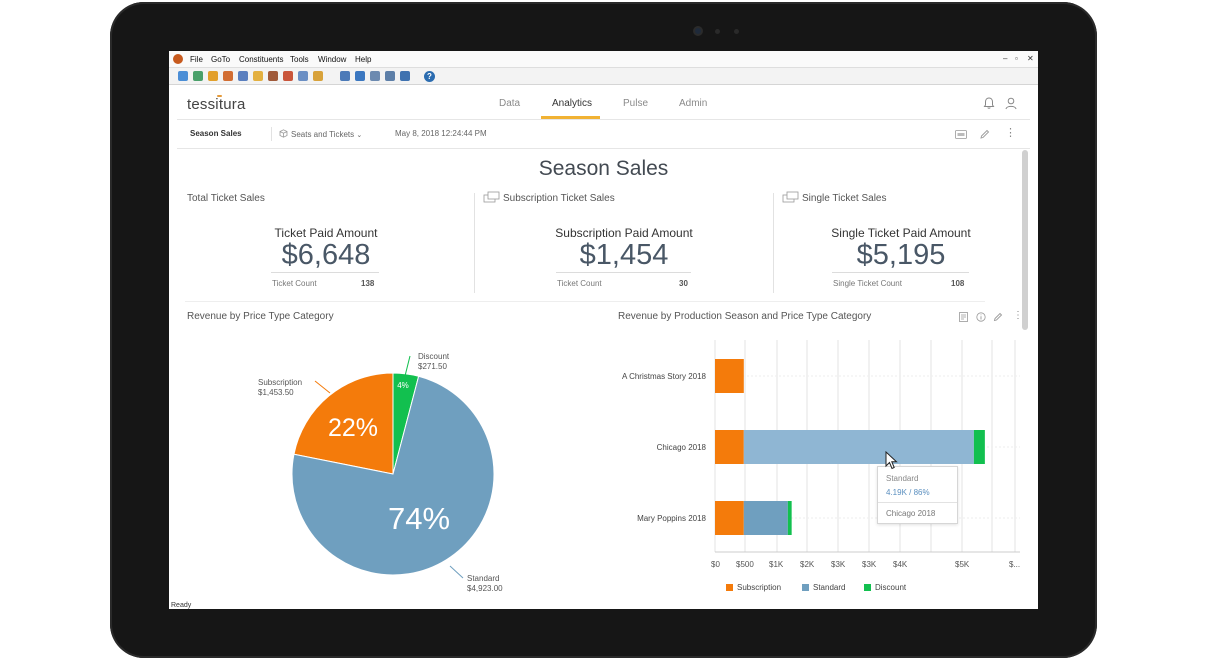 The width and height of the screenshot is (1207, 662). I want to click on tooltip-value: 4.19K / 86%, so click(908, 492).